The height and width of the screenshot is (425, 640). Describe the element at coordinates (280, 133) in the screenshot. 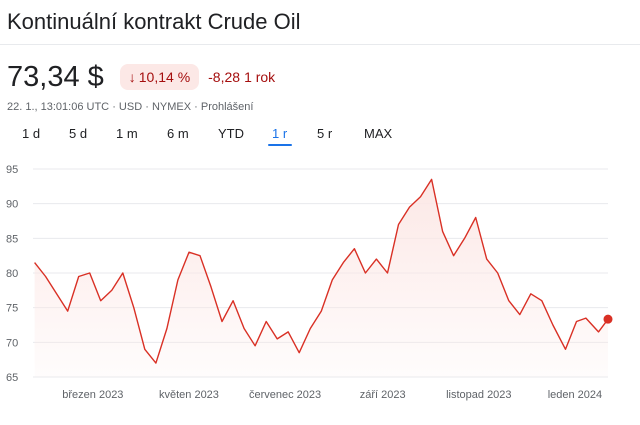

I see `tab-1-year: 1 r` at that location.